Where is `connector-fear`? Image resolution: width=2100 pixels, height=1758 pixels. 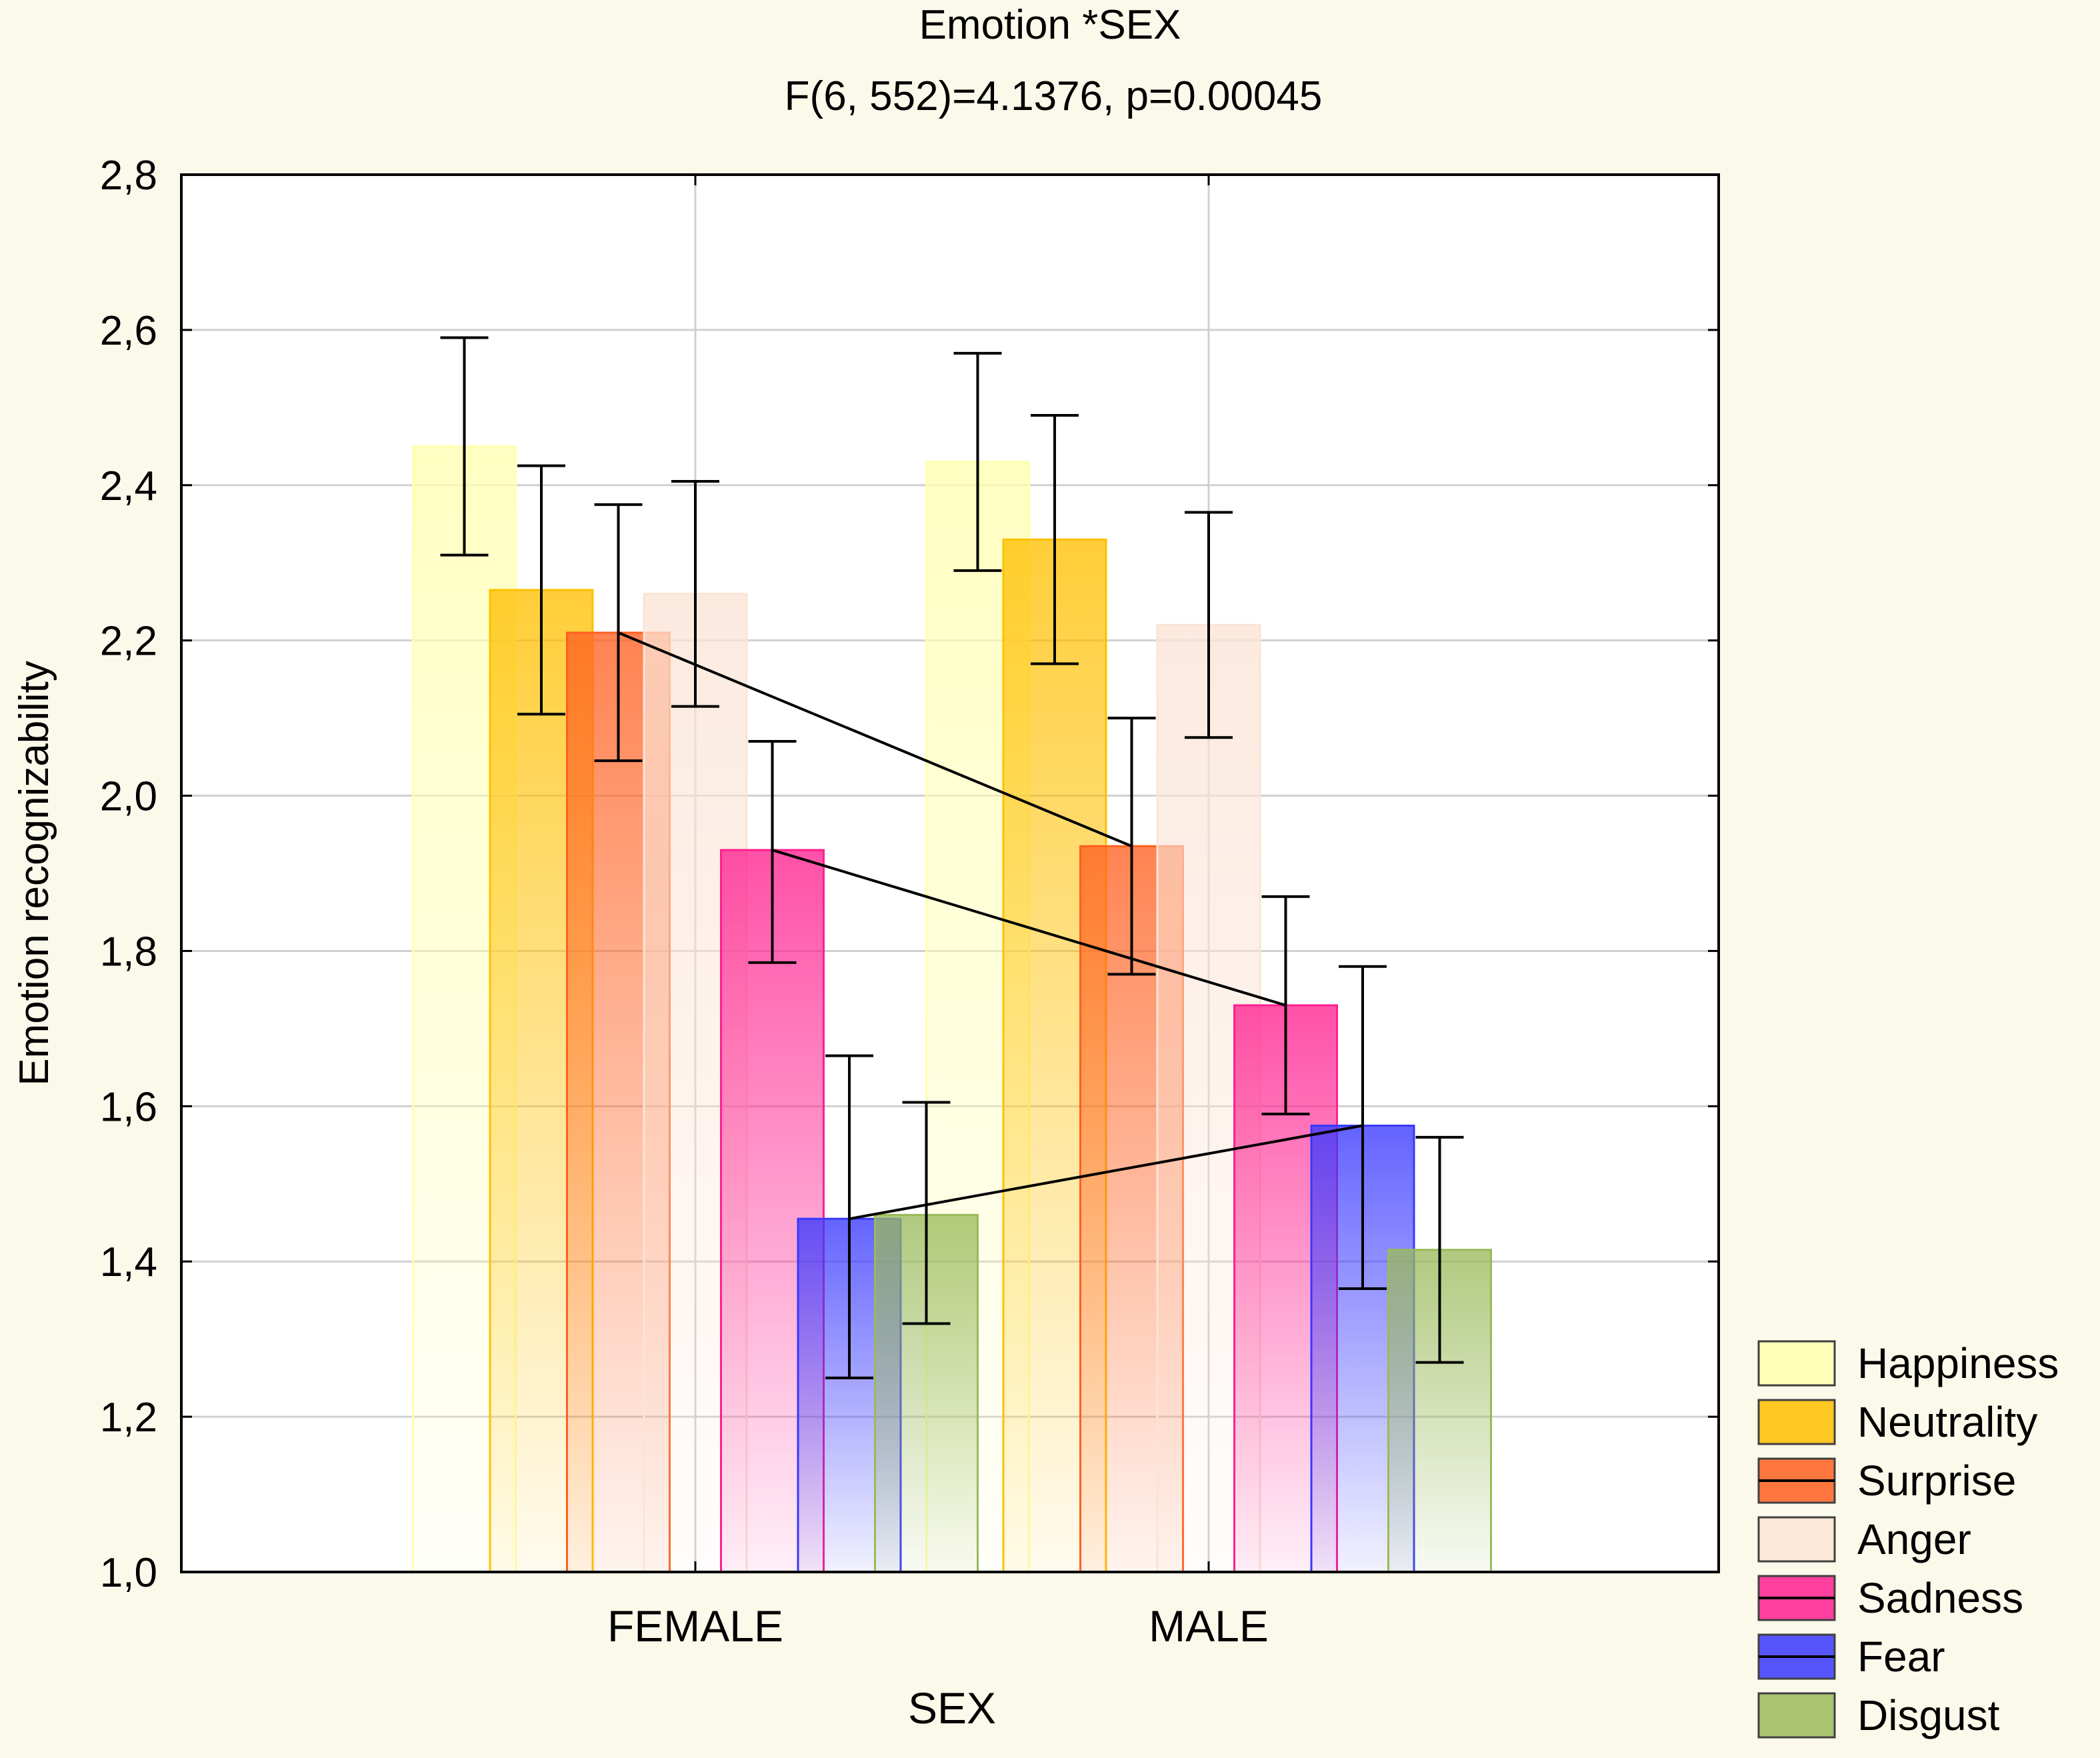
connector-fear is located at coordinates (1106, 1172).